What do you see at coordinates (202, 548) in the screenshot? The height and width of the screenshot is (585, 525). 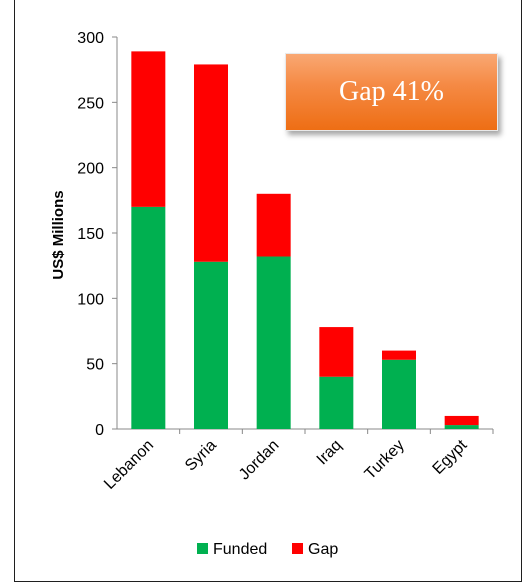 I see `legend-swatch-funded` at bounding box center [202, 548].